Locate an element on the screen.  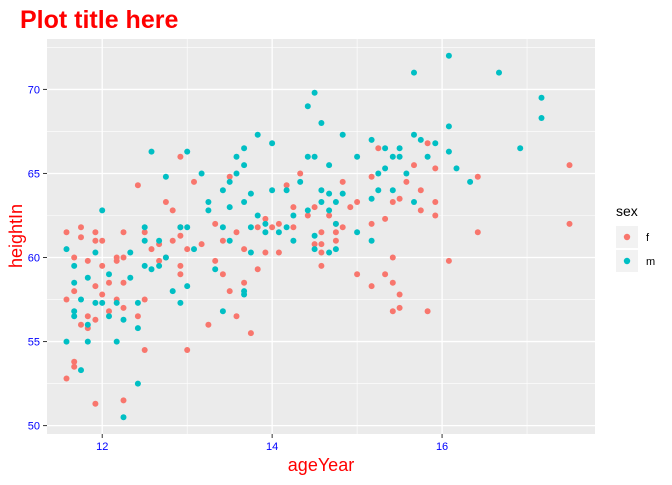
y-tick-label: 50 is located at coordinates (34, 427).